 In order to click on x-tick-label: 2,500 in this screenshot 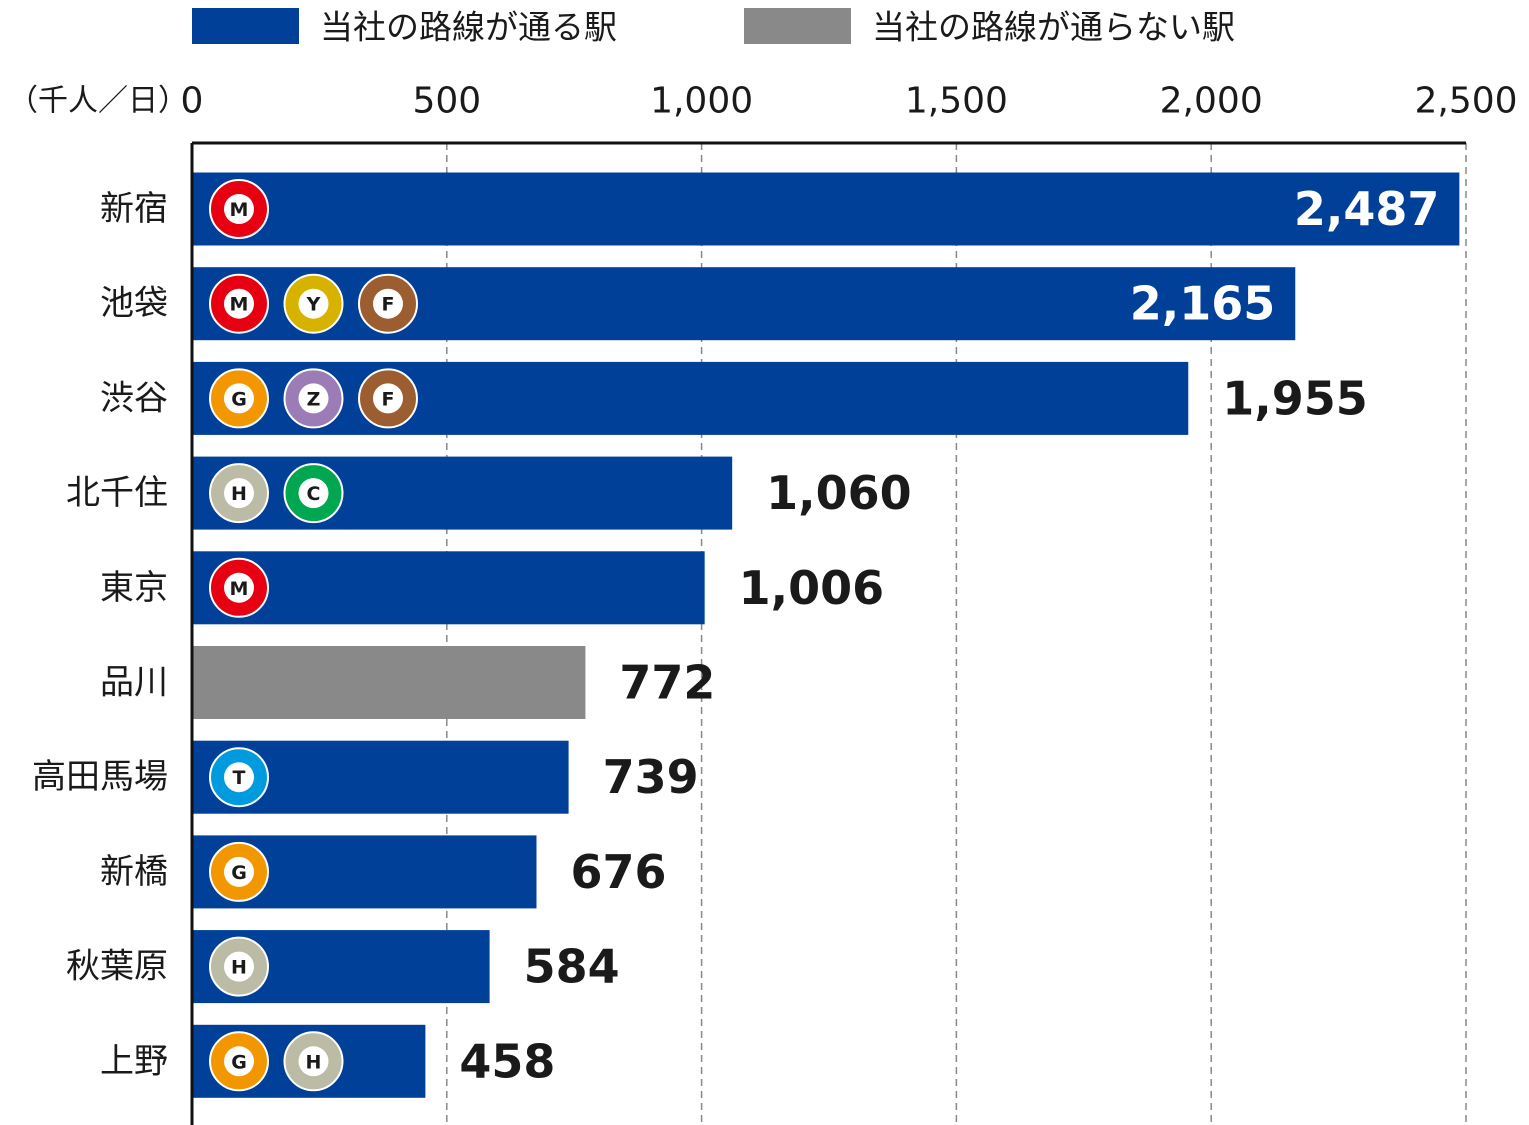, I will do `click(1465, 101)`.